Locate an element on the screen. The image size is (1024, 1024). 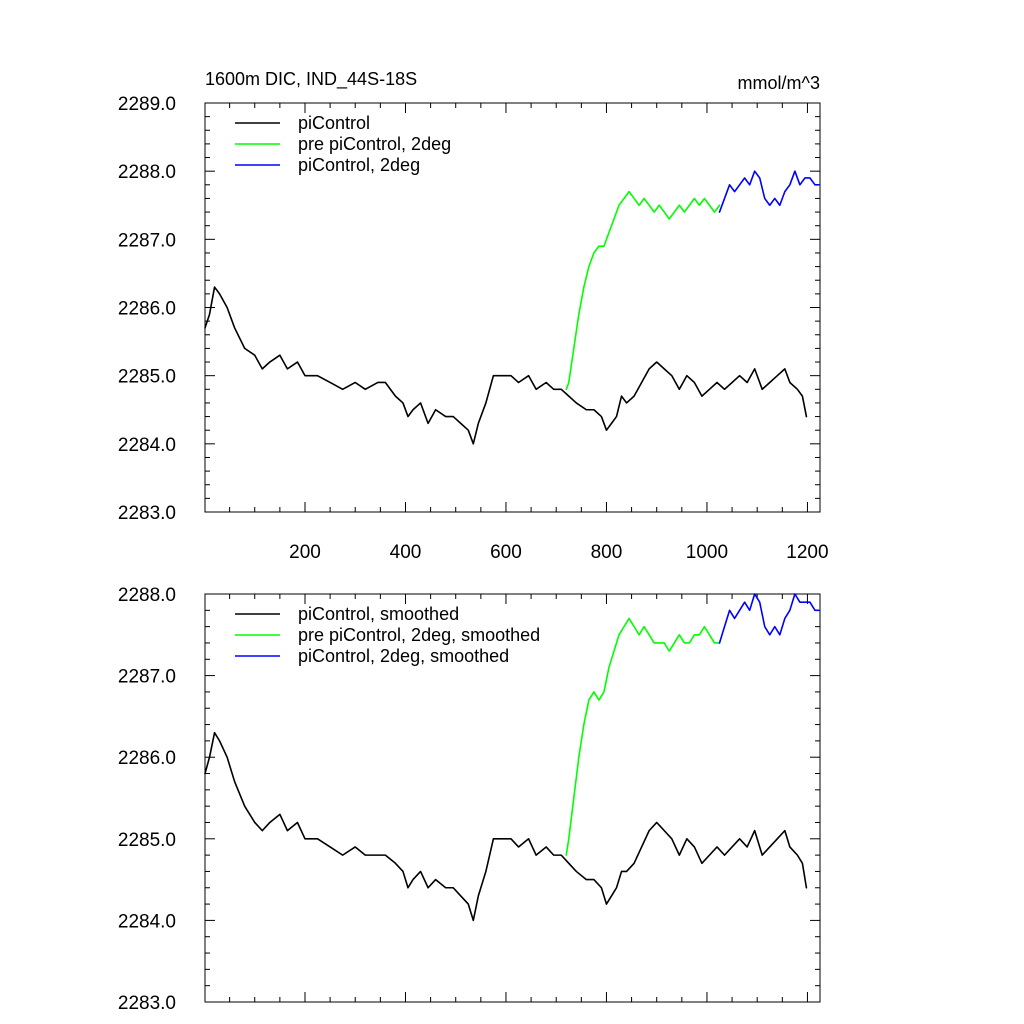
x-tick-label: 800 is located at coordinates (607, 552).